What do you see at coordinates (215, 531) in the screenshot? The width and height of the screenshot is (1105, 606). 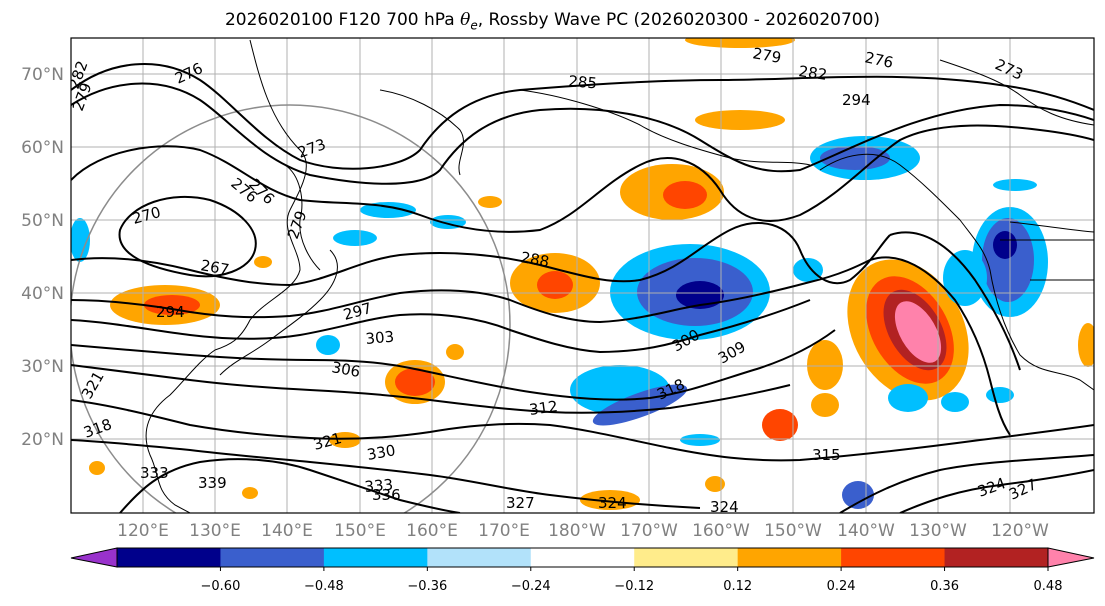 I see `lon-label: 130°E` at bounding box center [215, 531].